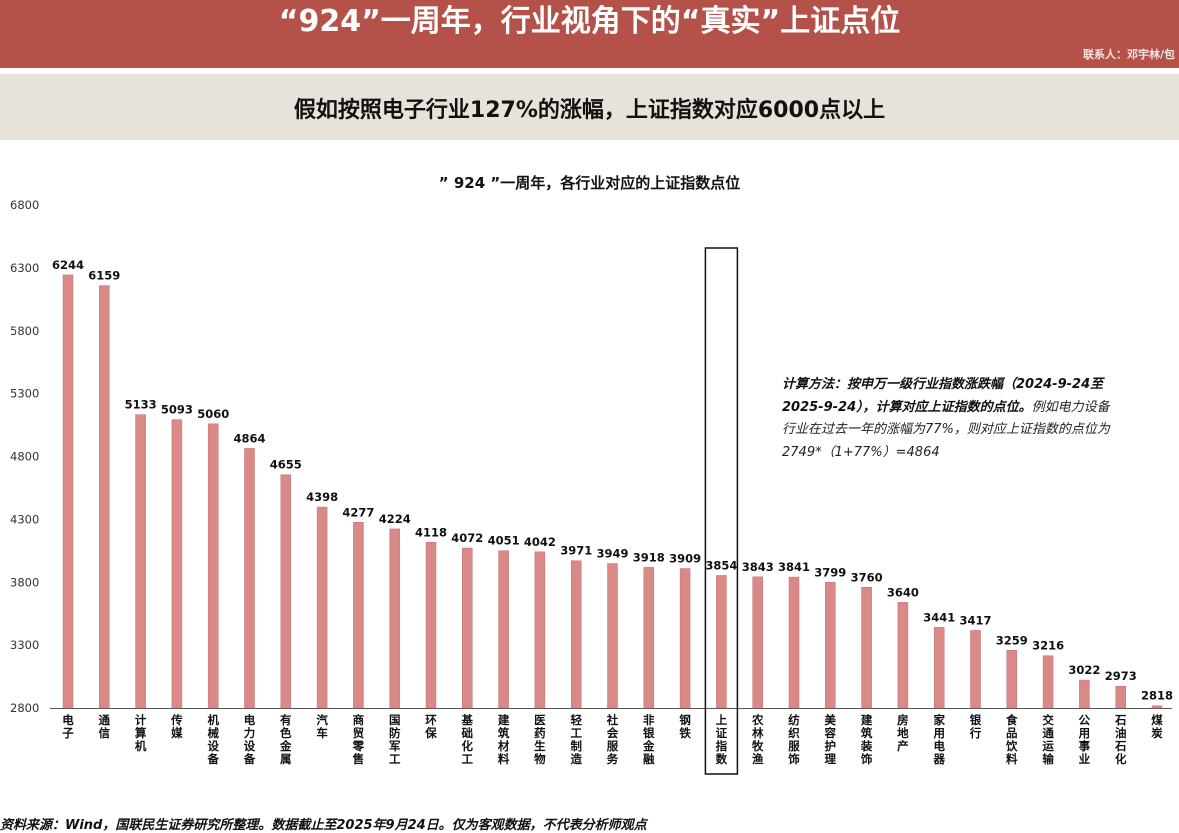 The image size is (1179, 833). I want to click on x-tick-label: 运, so click(1048, 746).